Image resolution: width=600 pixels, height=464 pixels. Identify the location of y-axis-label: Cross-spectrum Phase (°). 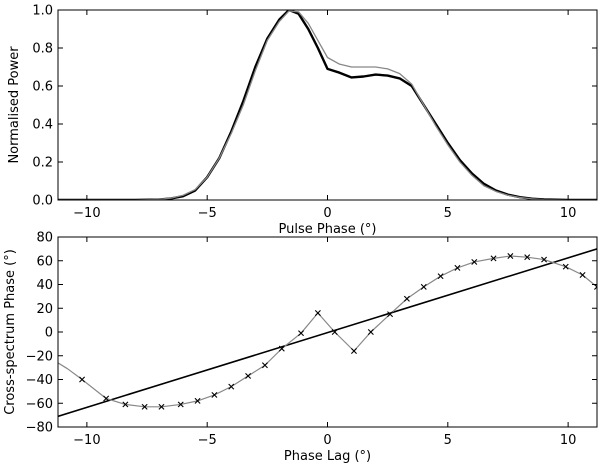
(10, 332).